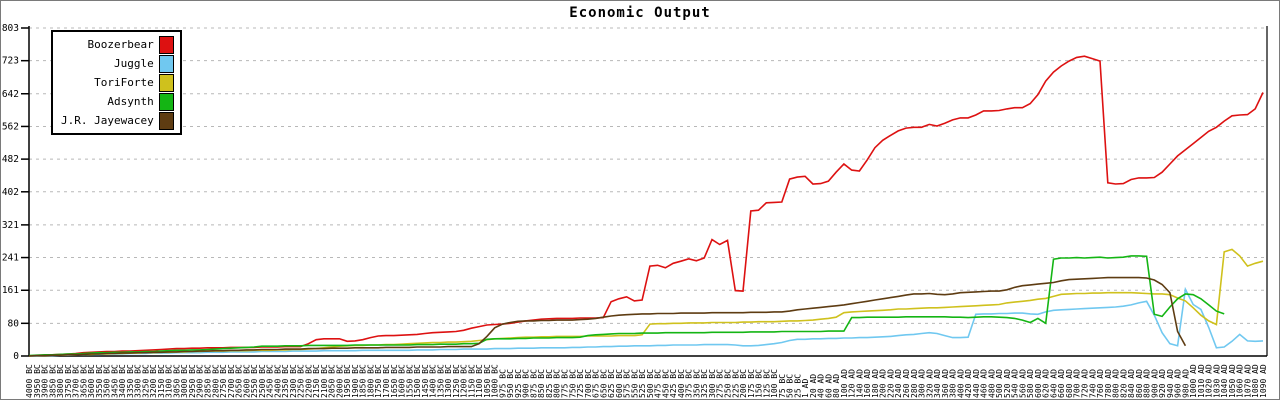  Describe the element at coordinates (133, 63) in the screenshot. I see `legend-label: Juggle` at that location.